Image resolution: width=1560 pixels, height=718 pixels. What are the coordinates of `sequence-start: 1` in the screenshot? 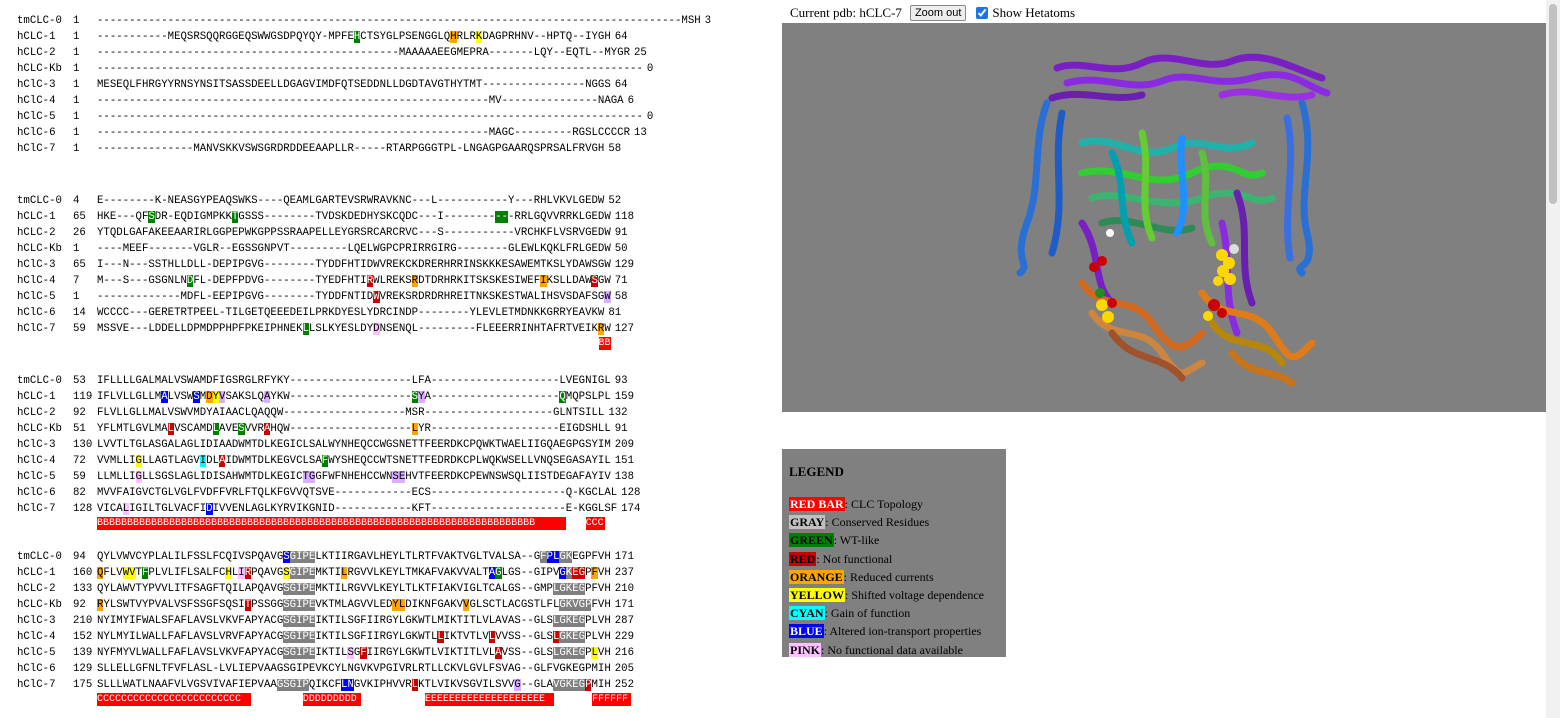 It's located at (76, 21).